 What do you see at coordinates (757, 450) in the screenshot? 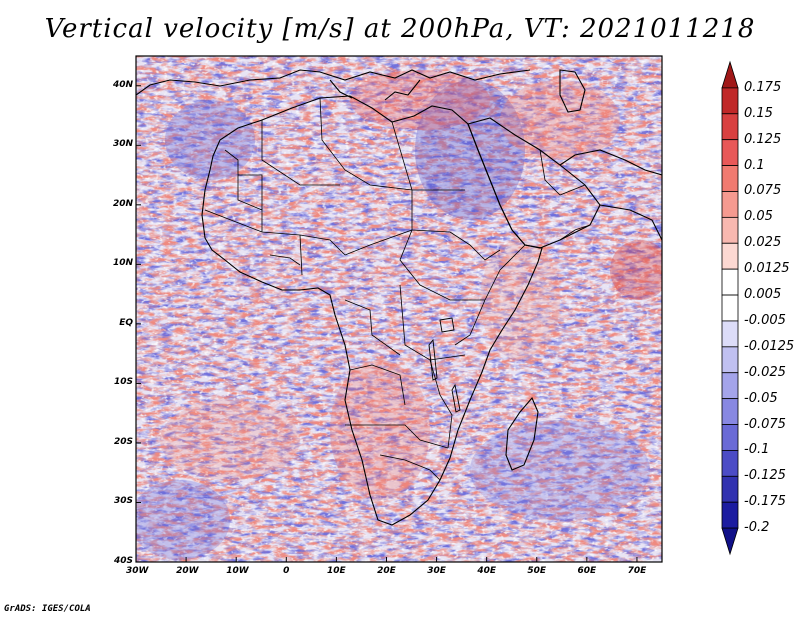
I see `colorbar-label: -0.1` at bounding box center [757, 450].